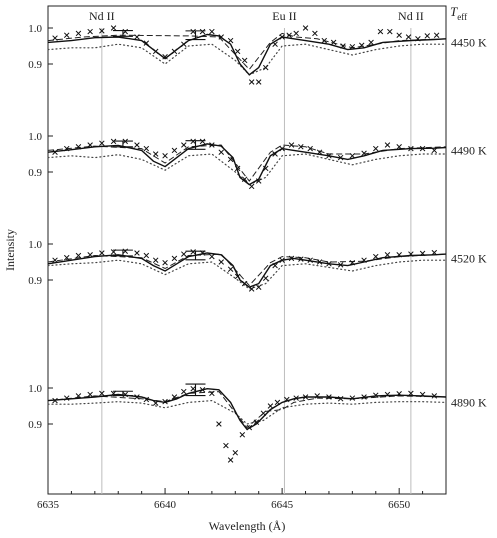 The image size is (497, 538). Describe the element at coordinates (469, 150) in the screenshot. I see `teff-label: 4490 K` at that location.